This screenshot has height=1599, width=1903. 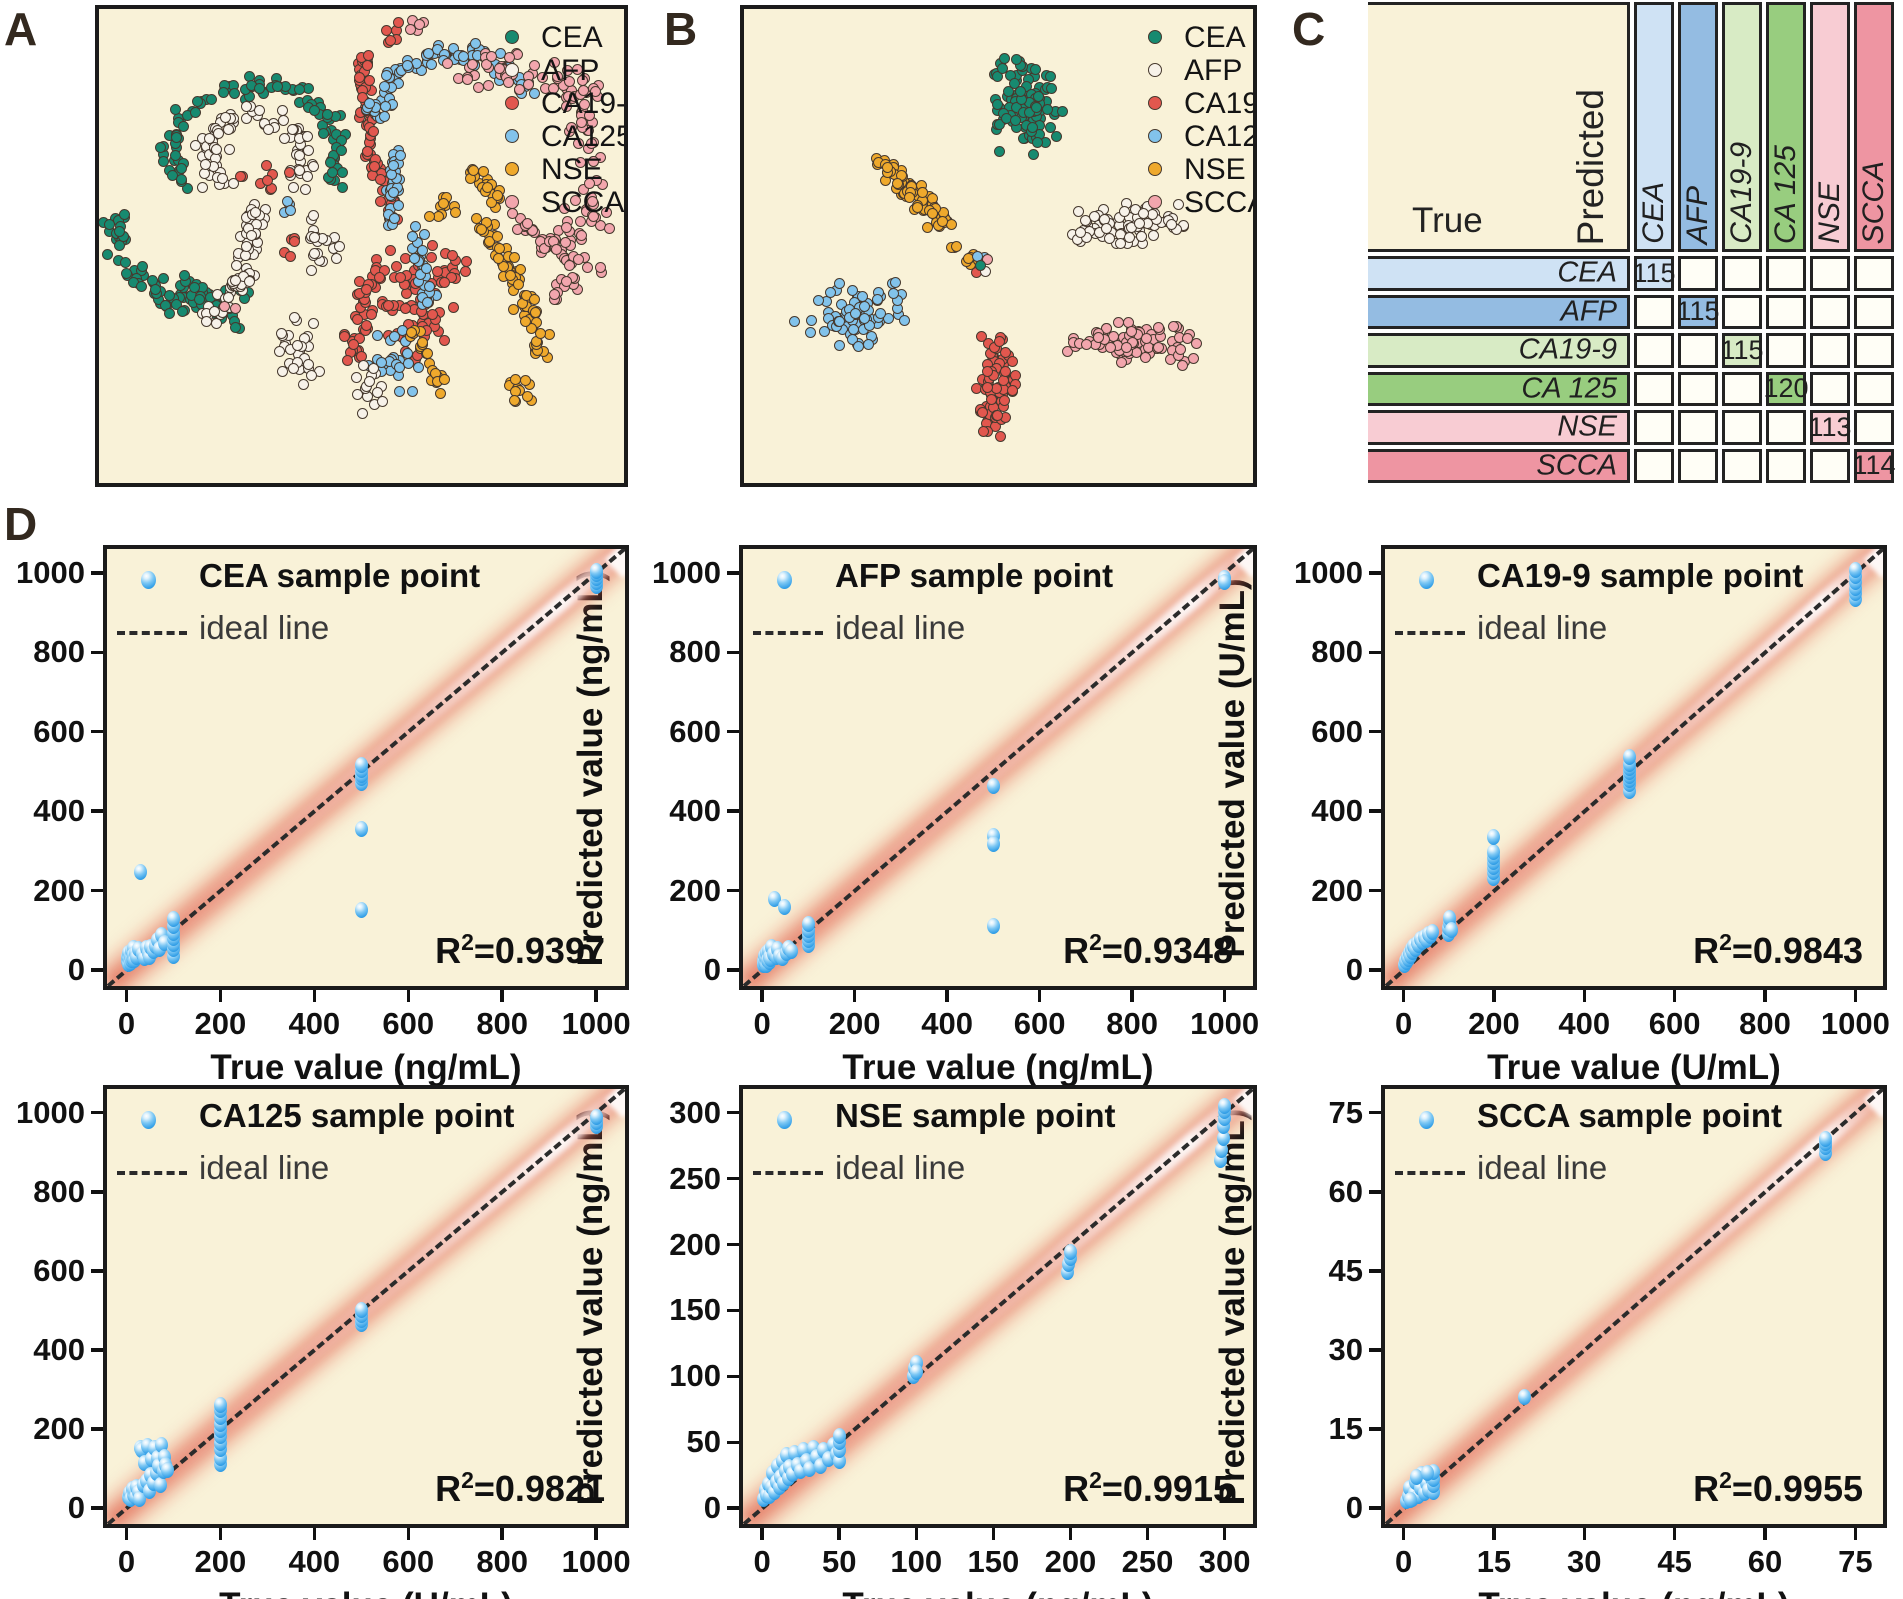 I want to click on legend-item: NSE, so click(x=1202, y=169).